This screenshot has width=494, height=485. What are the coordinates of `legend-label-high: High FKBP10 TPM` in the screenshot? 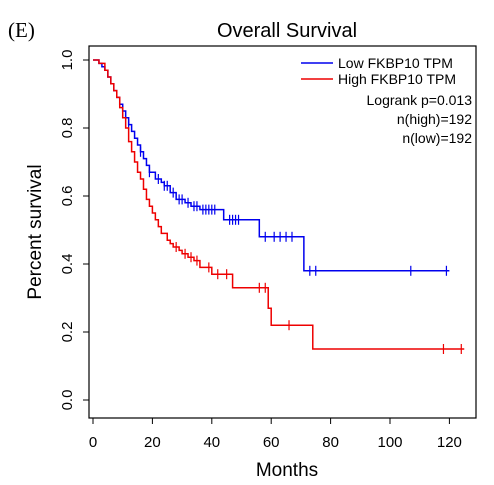 It's located at (397, 79).